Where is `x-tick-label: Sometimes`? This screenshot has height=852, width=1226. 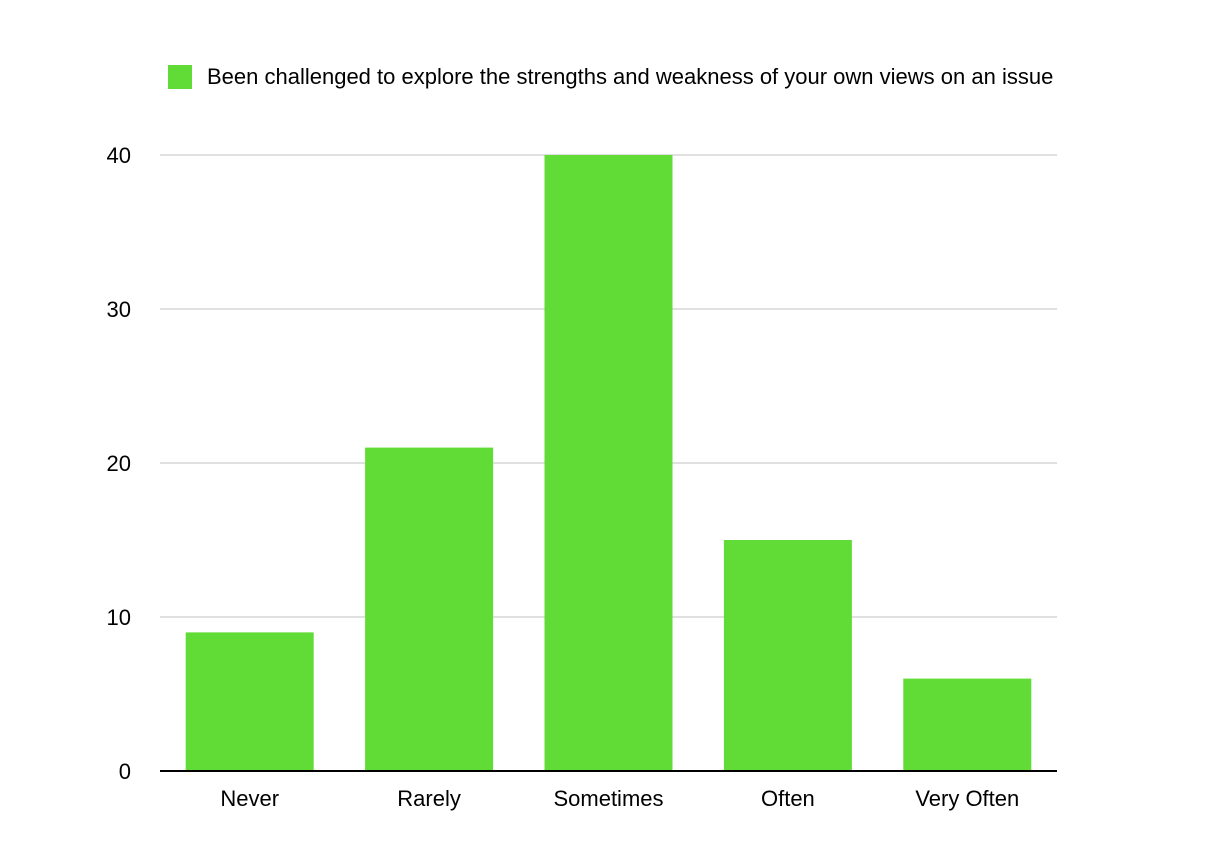
x-tick-label: Sometimes is located at coordinates (608, 798).